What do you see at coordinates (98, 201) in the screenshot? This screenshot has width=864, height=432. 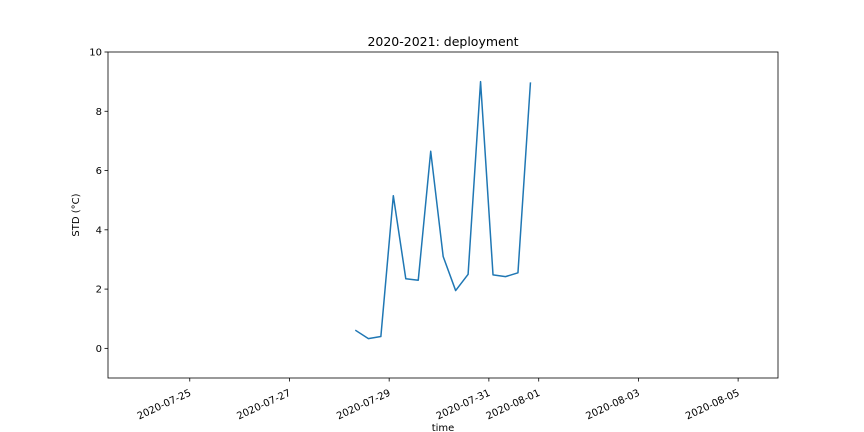 I see `y-axis-ticks: 0 2 4 6 8 10` at bounding box center [98, 201].